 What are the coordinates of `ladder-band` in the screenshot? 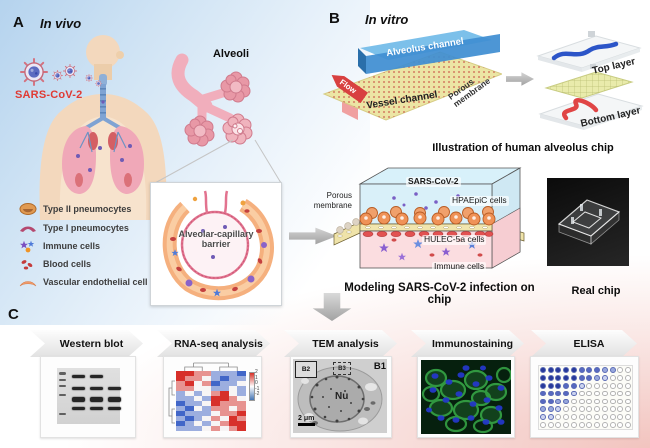 It's located at (62, 414).